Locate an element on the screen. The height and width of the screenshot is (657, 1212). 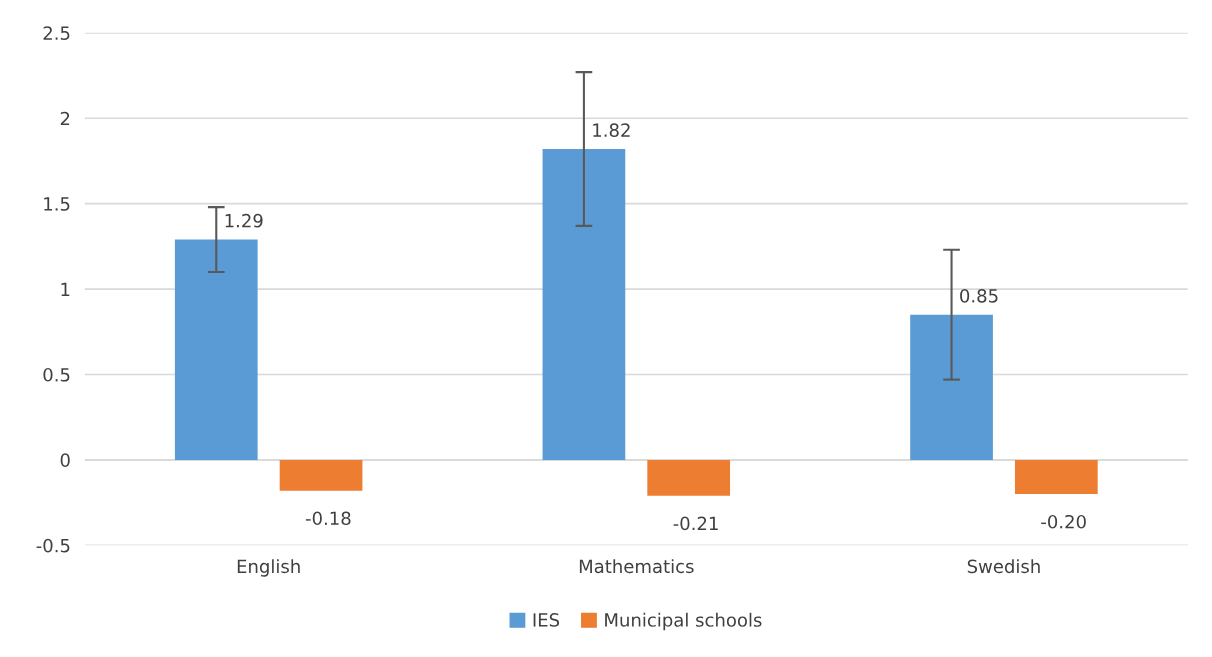
y-tick-label: 1.5 is located at coordinates (57, 204).